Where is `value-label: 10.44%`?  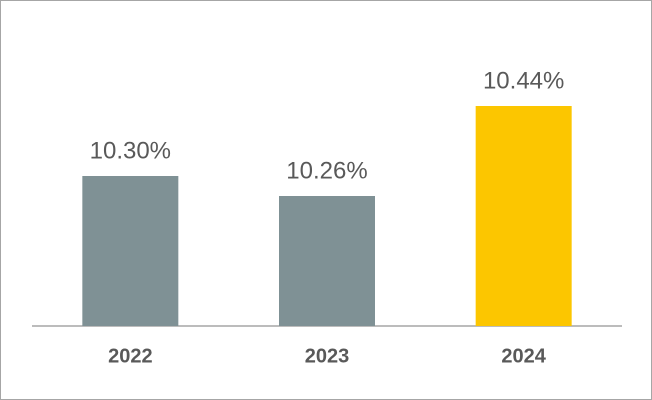 value-label: 10.44% is located at coordinates (523, 80).